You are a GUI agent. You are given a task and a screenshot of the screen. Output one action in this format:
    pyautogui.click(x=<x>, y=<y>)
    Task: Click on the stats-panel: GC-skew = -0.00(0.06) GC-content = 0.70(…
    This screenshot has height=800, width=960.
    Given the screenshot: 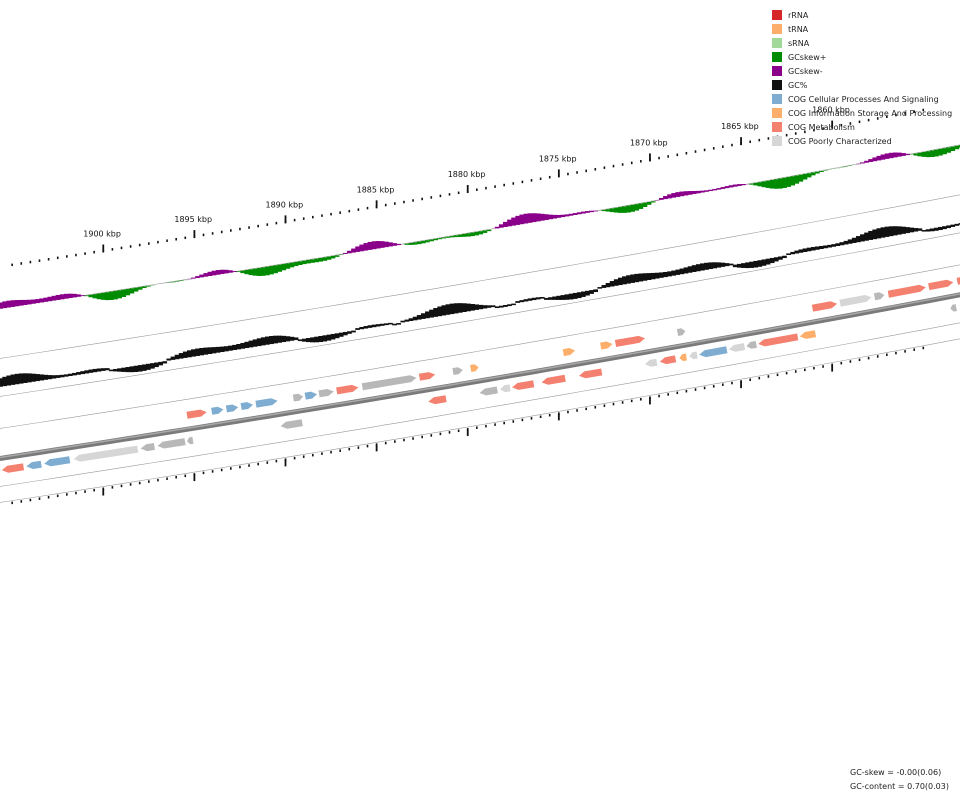 What is the action you would take?
    pyautogui.click(x=899, y=780)
    